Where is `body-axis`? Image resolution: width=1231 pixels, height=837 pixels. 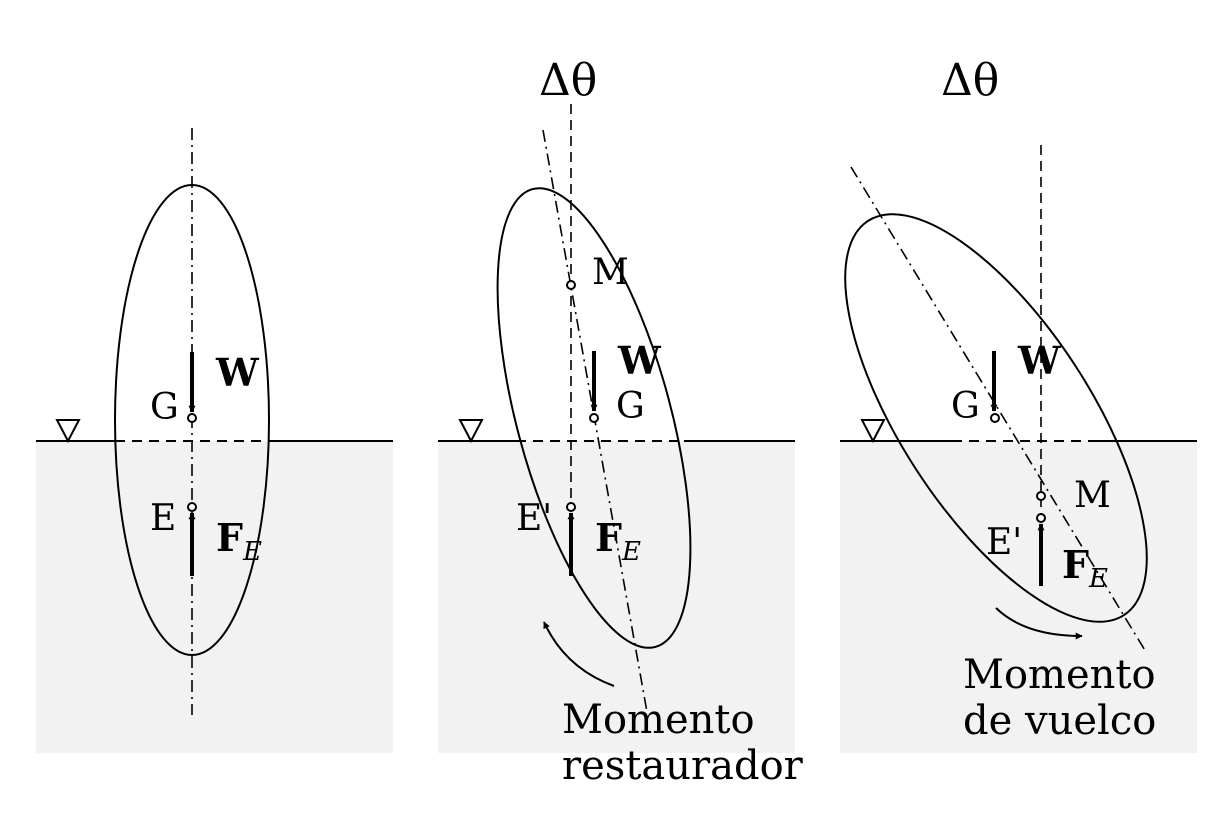
body-axis is located at coordinates (998, 409).